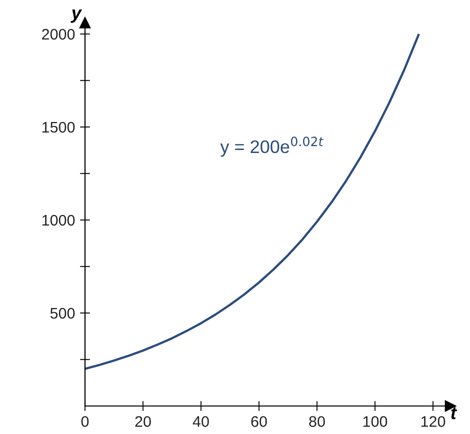 The width and height of the screenshot is (470, 434). Describe the element at coordinates (317, 421) in the screenshot. I see `x-tick-label: 80` at that location.